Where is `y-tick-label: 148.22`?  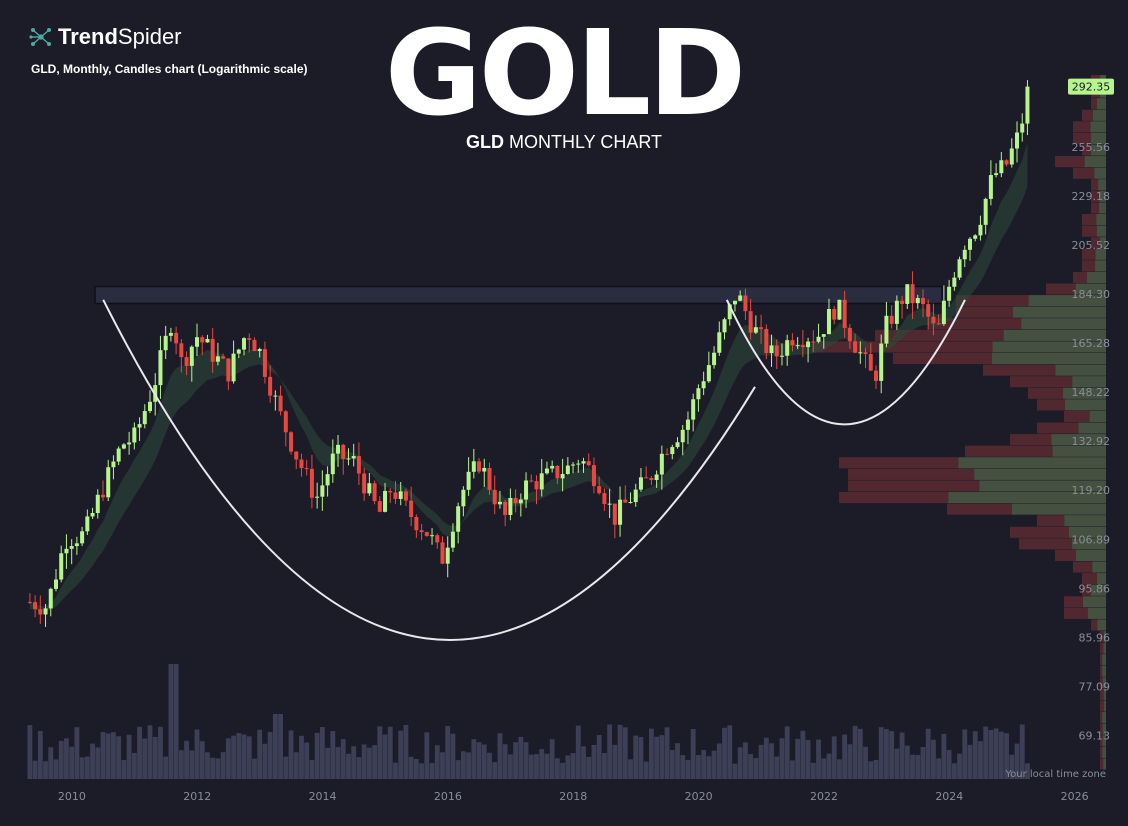
y-tick-label: 148.22 is located at coordinates (1091, 392).